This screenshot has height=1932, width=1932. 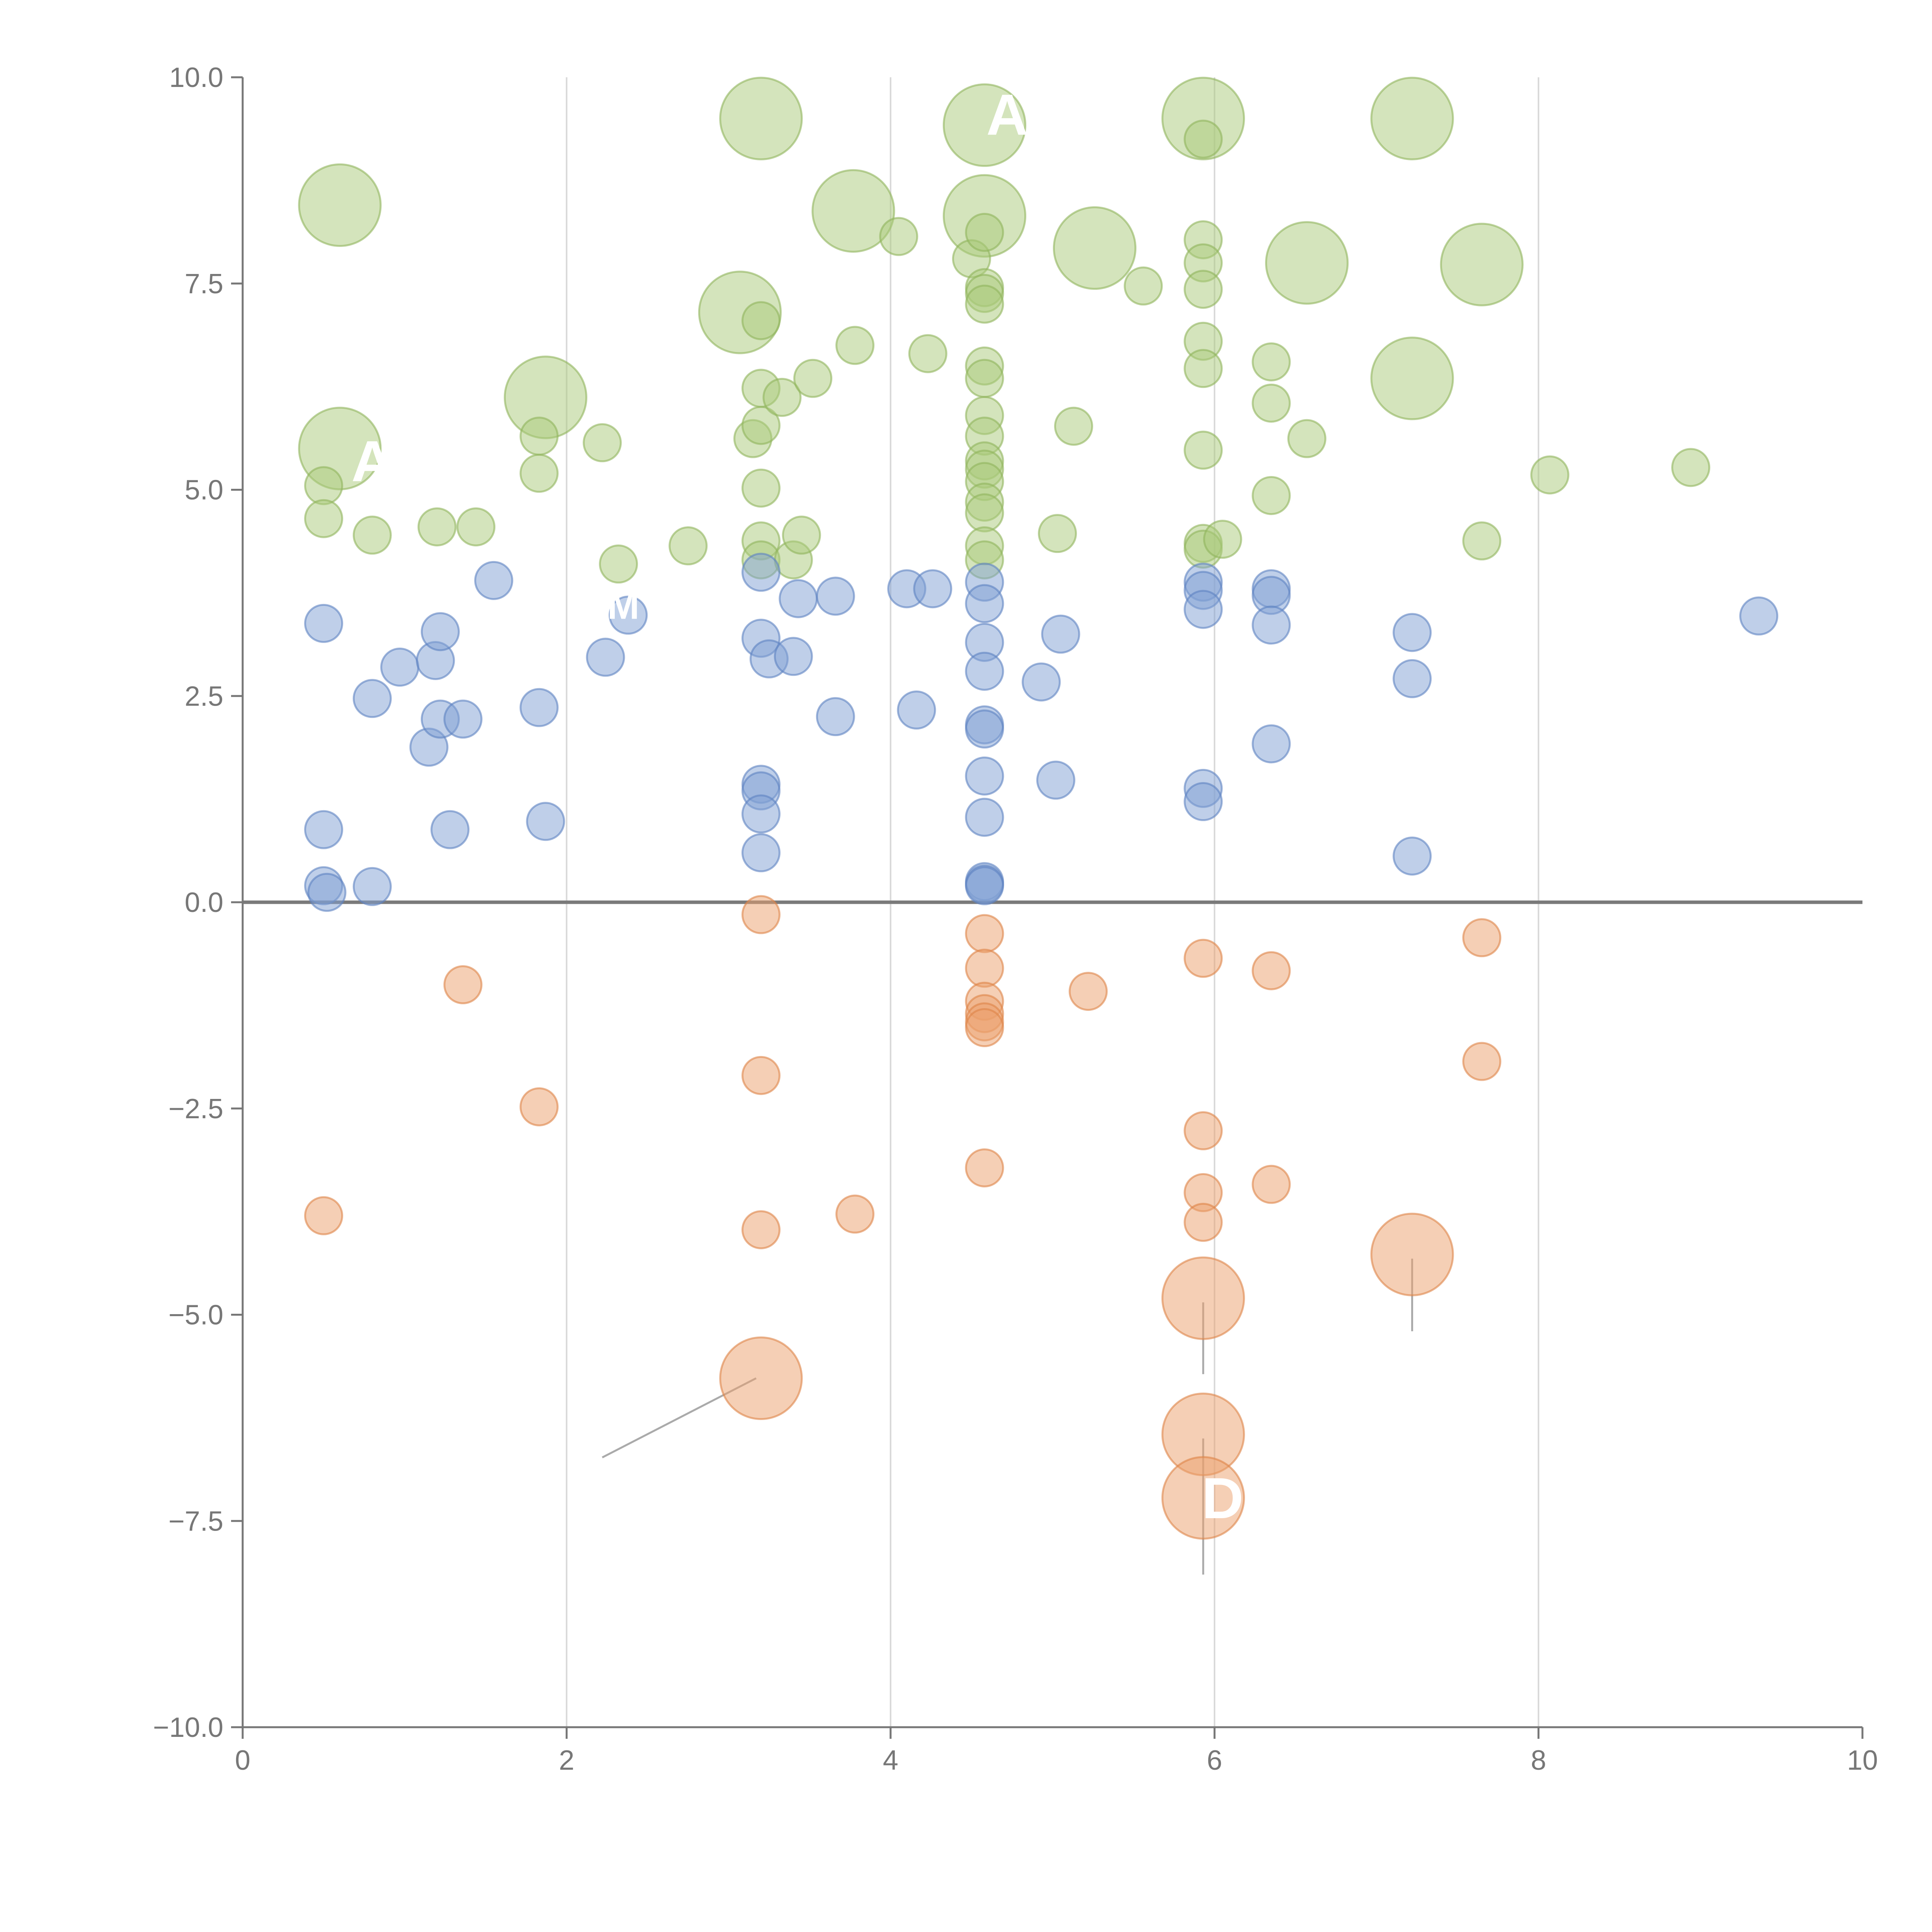 I want to click on bubble-annotation: M, so click(x=623, y=606).